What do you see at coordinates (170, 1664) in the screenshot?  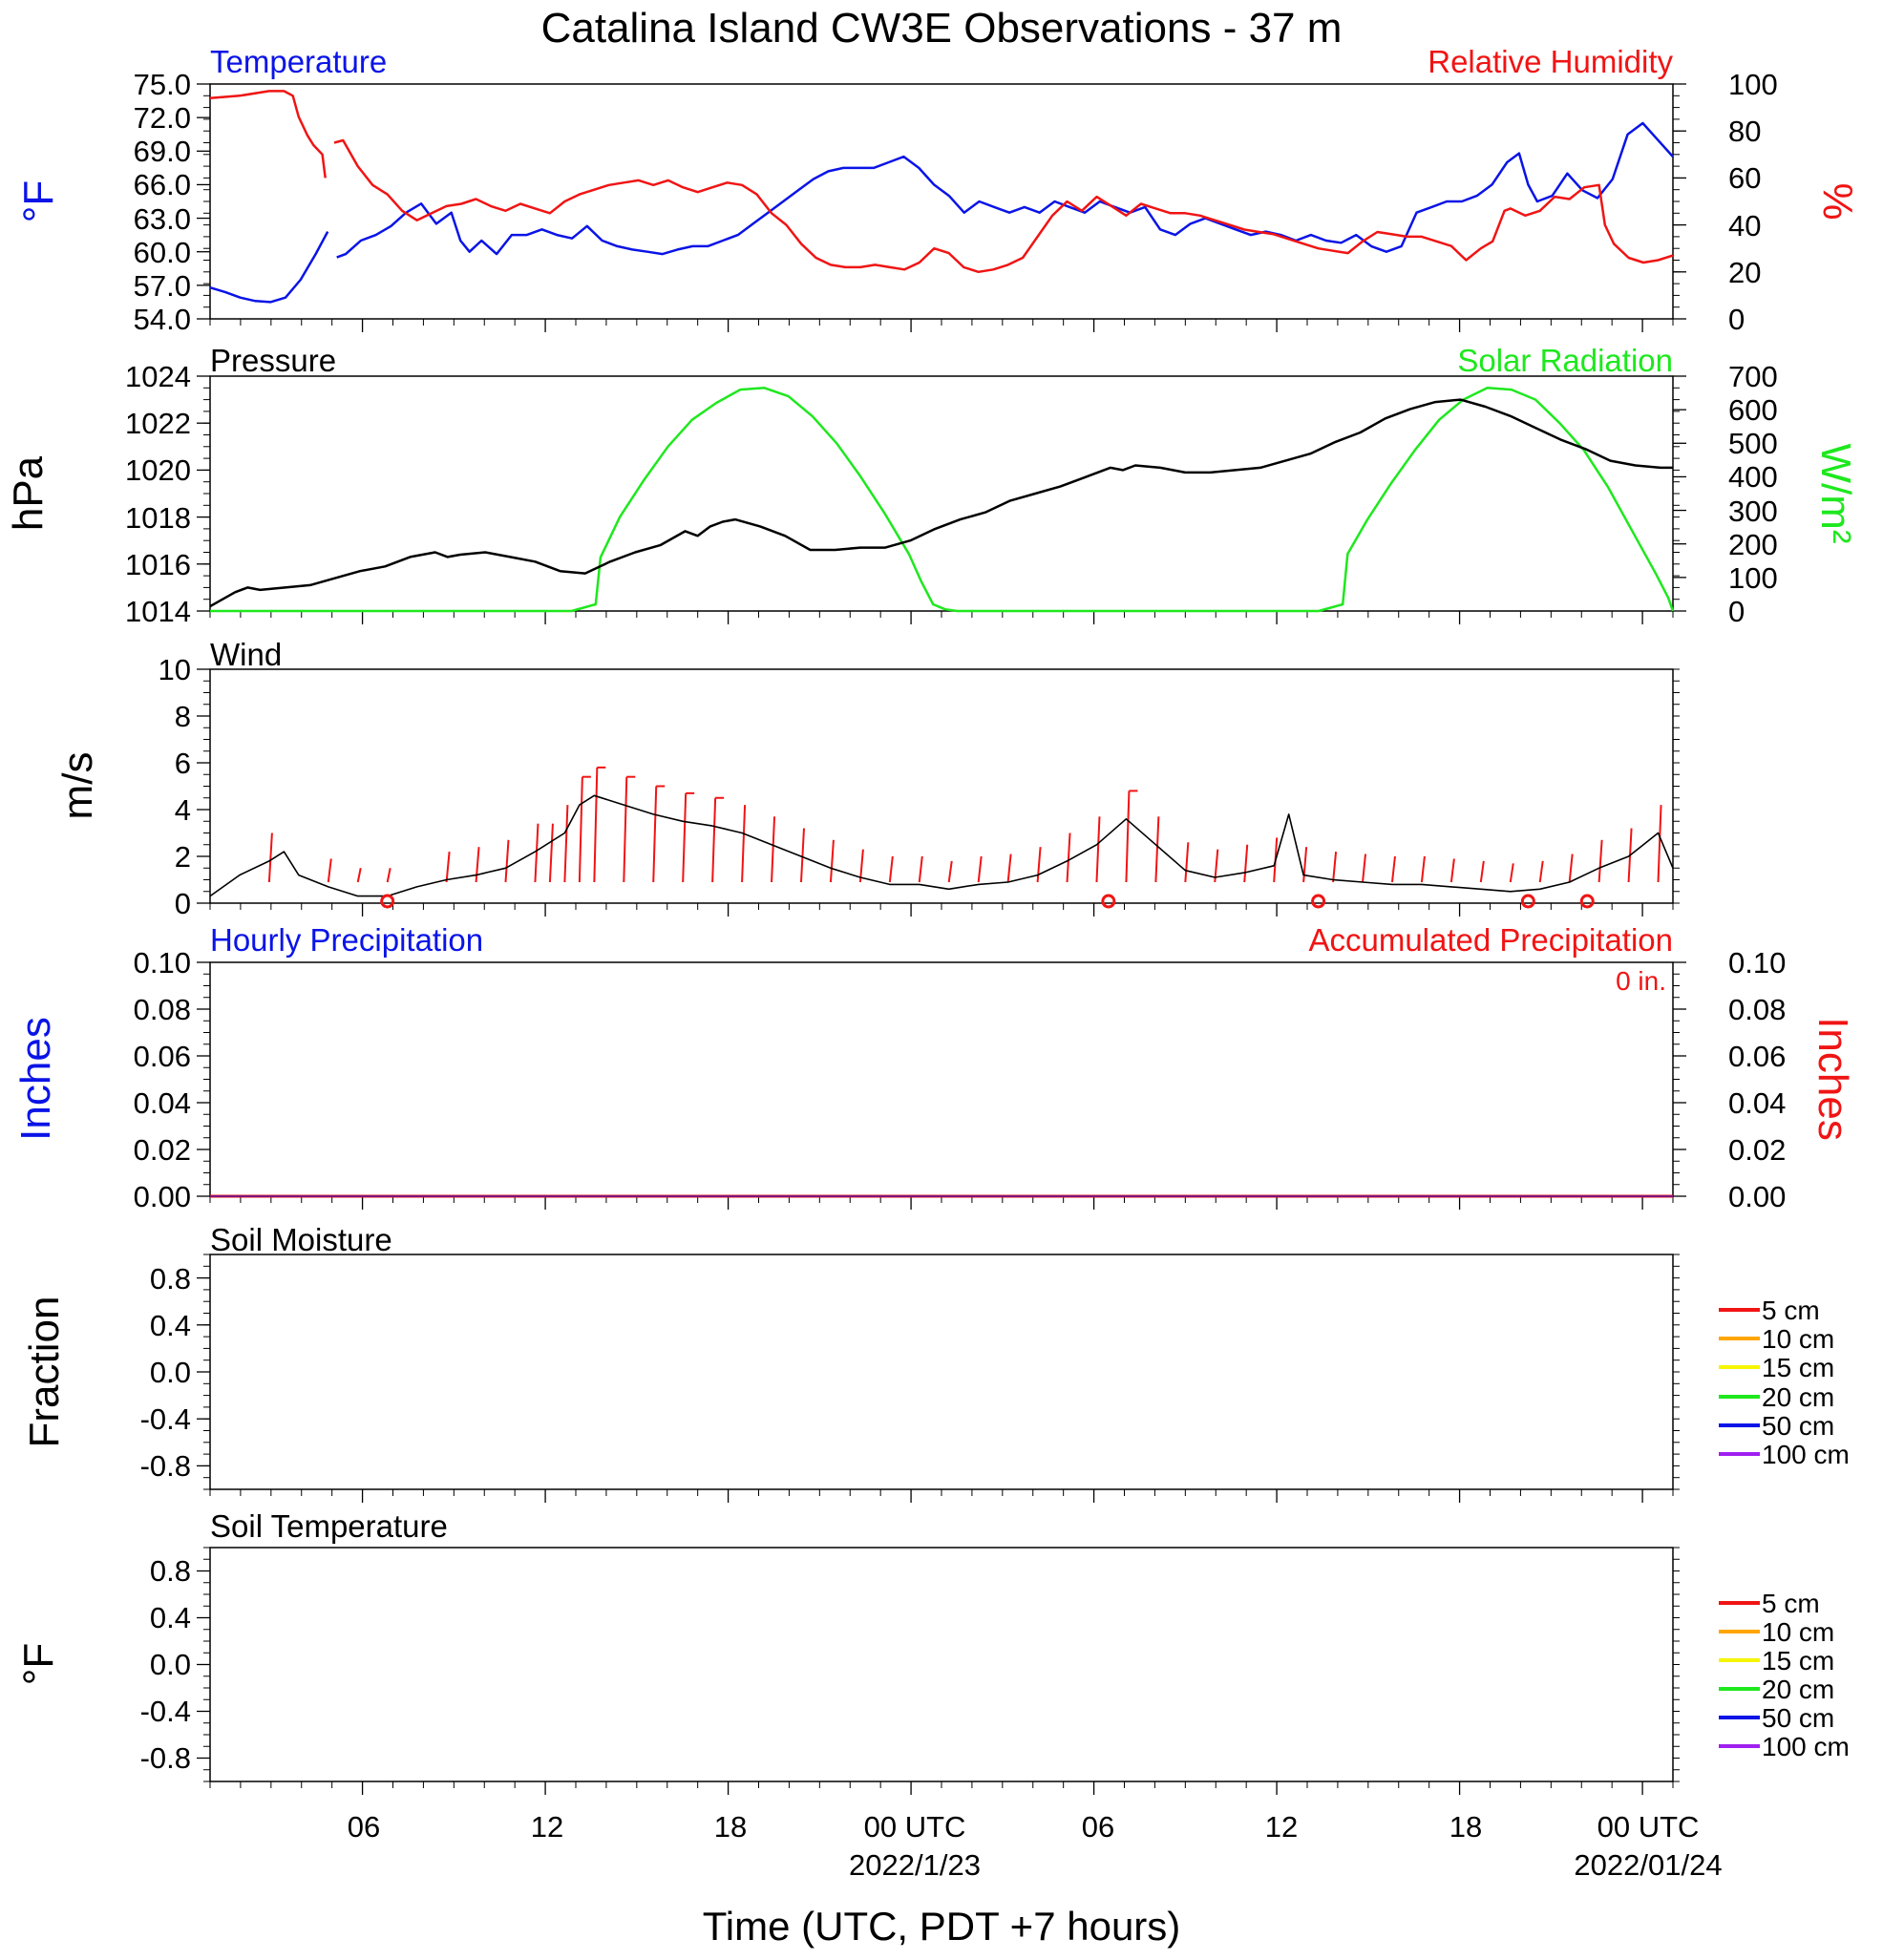 I see `soil-temp-tick-label: 0.0` at bounding box center [170, 1664].